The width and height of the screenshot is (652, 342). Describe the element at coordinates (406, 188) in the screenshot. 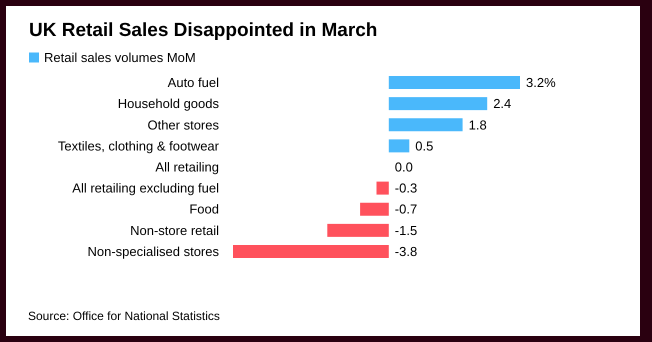

I see `data-label: -0.3` at that location.